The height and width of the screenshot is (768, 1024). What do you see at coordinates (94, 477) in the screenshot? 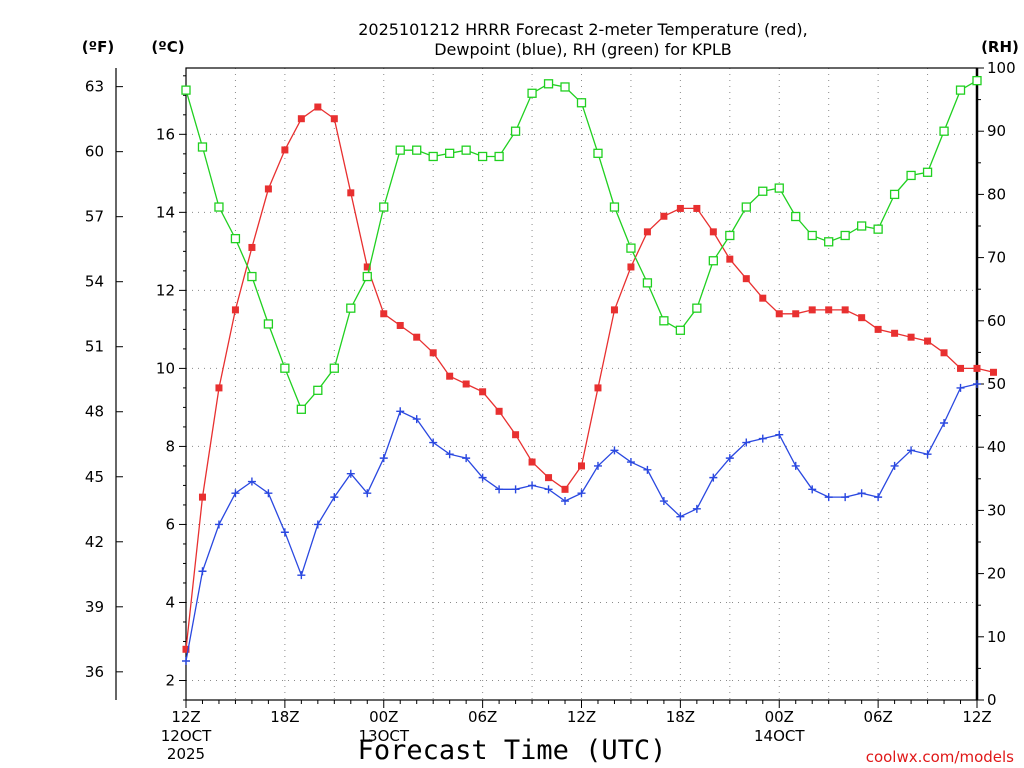
I see `fahrenheit-tick-label: 45` at bounding box center [94, 477].